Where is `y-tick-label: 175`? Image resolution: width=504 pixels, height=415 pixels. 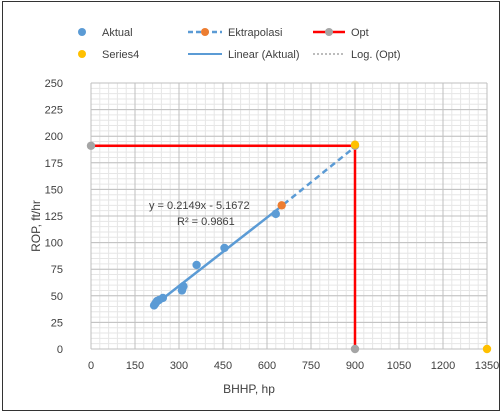
y-tick-label: 175 is located at coordinates (54, 164).